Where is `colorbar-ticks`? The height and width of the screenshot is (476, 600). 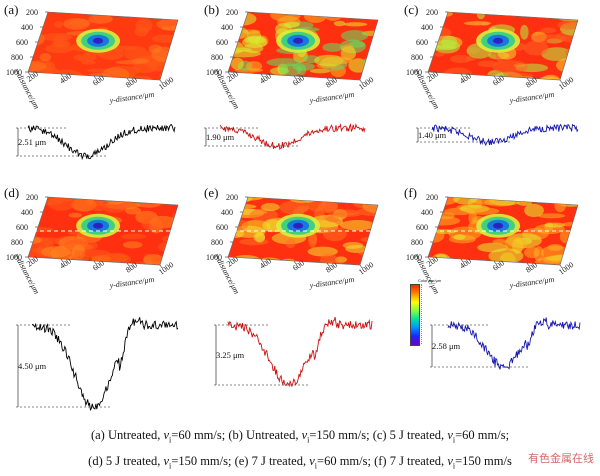
colorbar-ticks is located at coordinates (424, 314).